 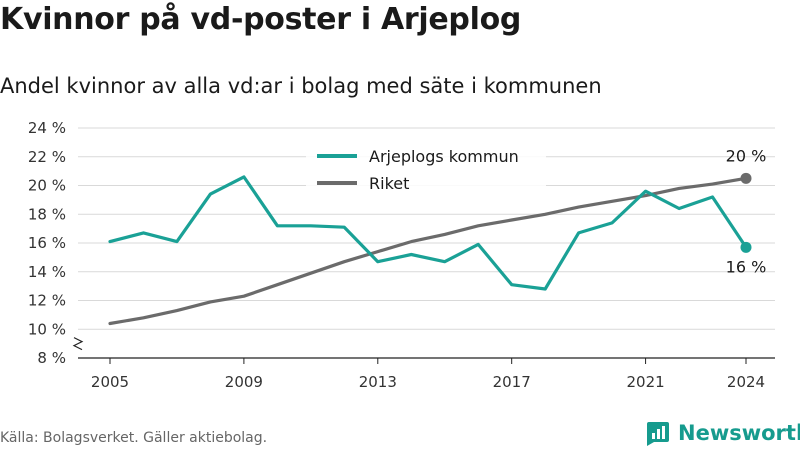 I want to click on legend: Arjeplogs kommun Riket, so click(x=426, y=171).